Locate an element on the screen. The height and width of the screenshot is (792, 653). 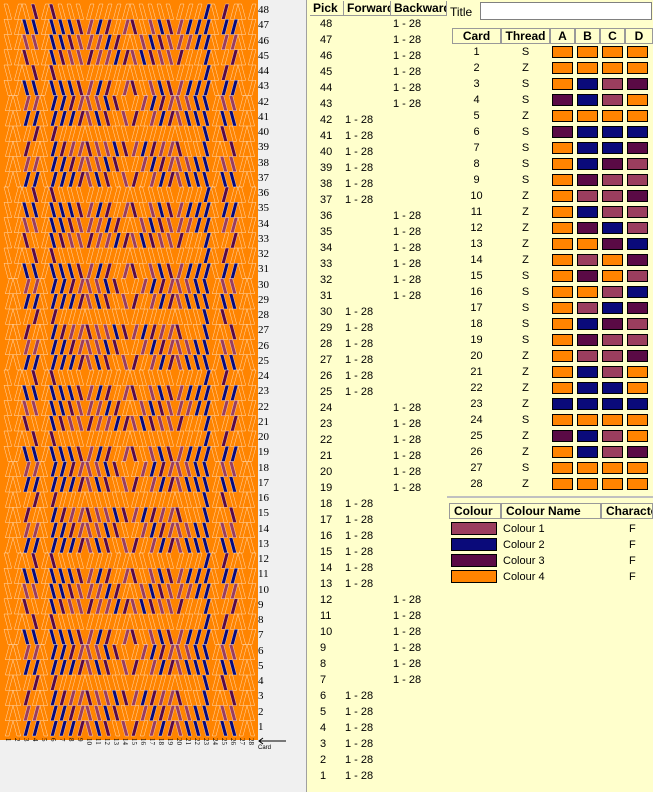
colour-name-column-header: Colour Name is located at coordinates (551, 511).